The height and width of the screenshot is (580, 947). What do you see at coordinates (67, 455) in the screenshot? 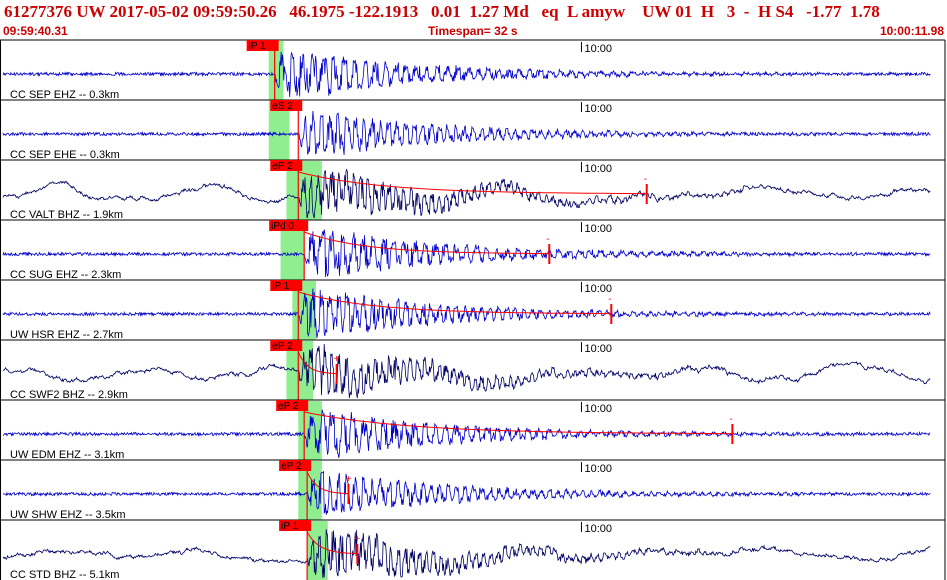
I see `channel-label: UW EDM EHZ -- 3.1km` at bounding box center [67, 455].